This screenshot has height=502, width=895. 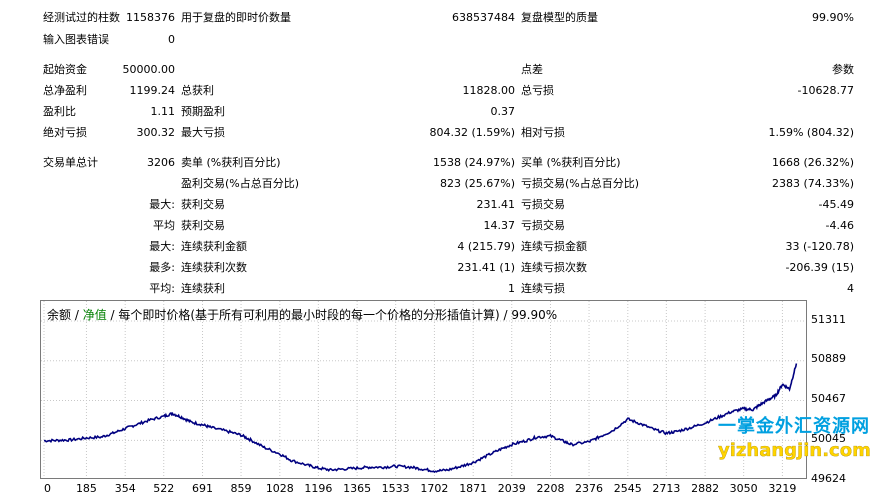 I want to click on maximal-consecutive-profit-value: 231.41 (1), so click(x=486, y=267).